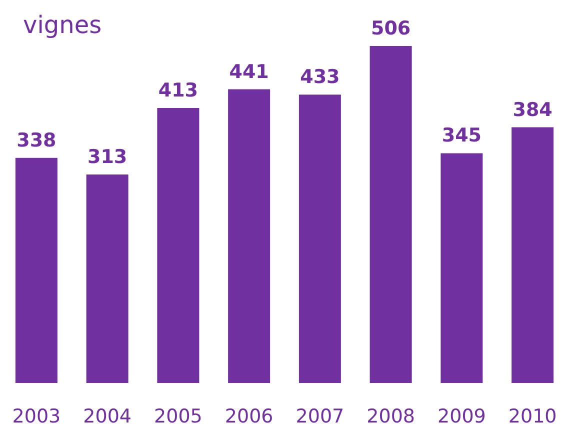 This screenshot has height=427, width=568. Describe the element at coordinates (462, 416) in the screenshot. I see `x-tick-label: 2009` at that location.